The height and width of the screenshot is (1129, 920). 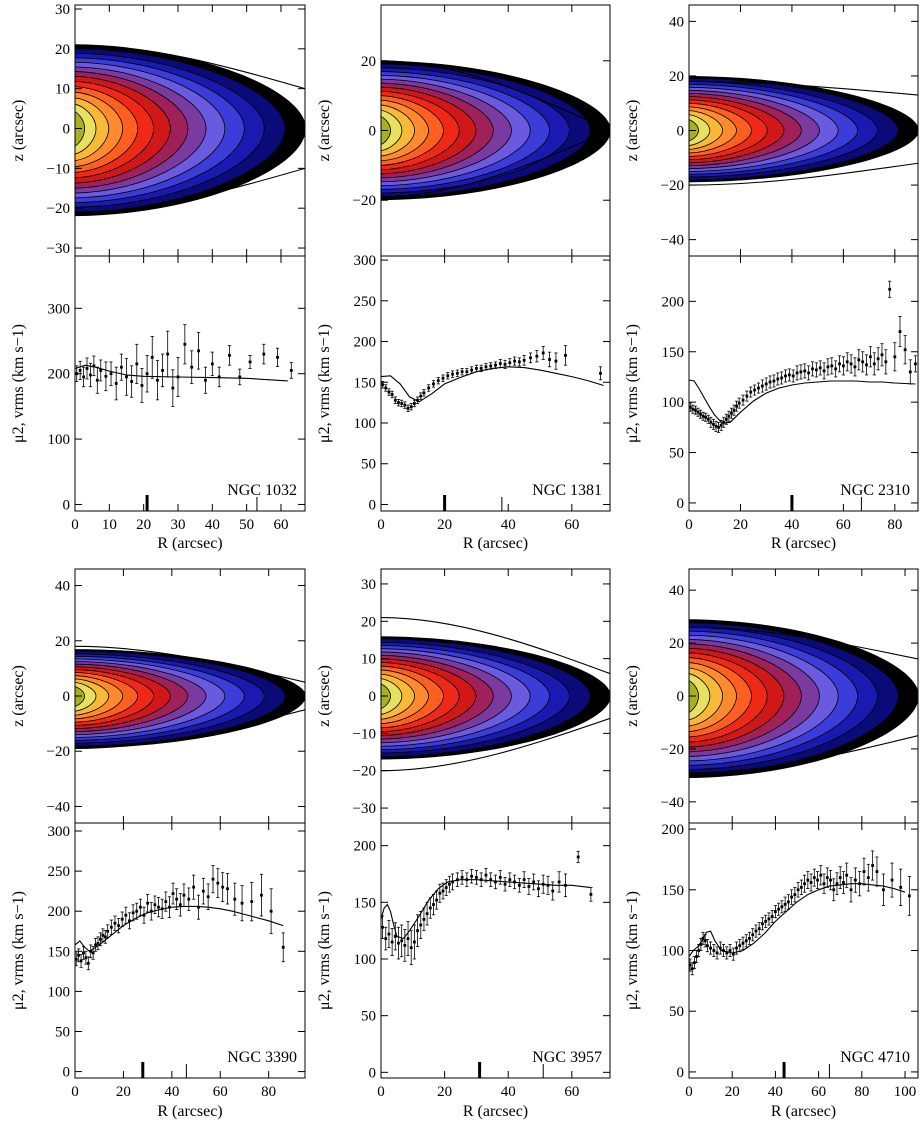 What do you see at coordinates (861, 1092) in the screenshot?
I see `x-tick-label: 80` at bounding box center [861, 1092].